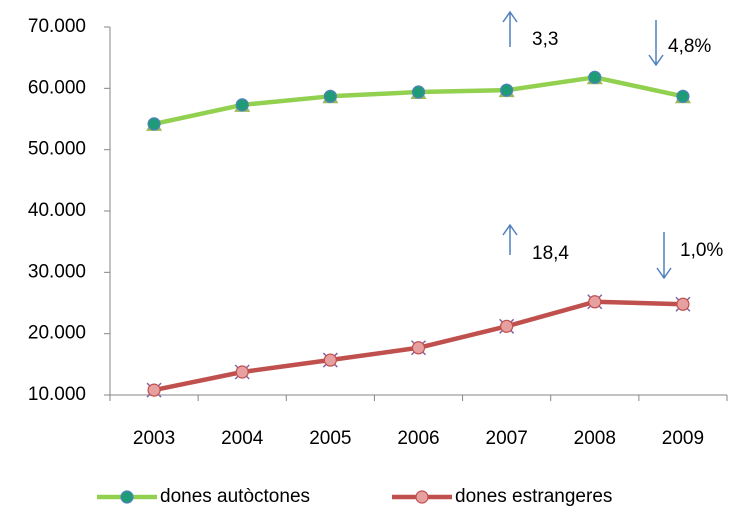 This screenshot has width=739, height=510. Describe the element at coordinates (154, 438) in the screenshot. I see `x-tick-label: 2003` at that location.